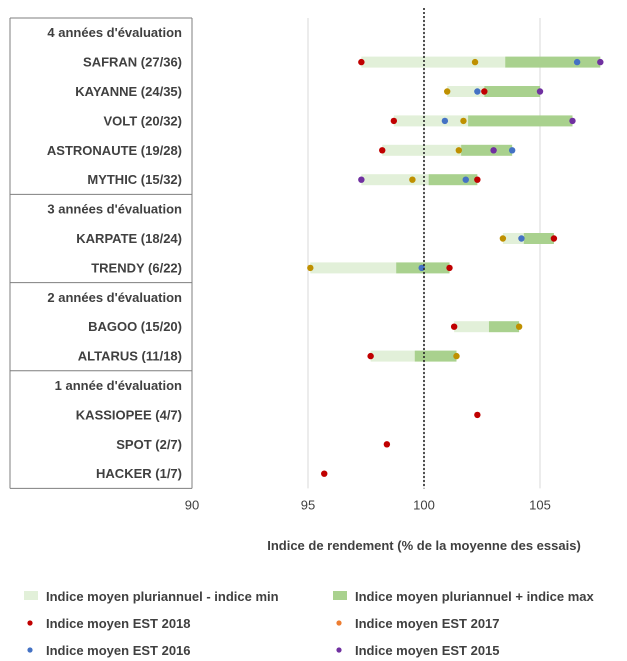 Image resolution: width=627 pixels, height=661 pixels. I want to click on legend-label-band_max: Indice moyen pluriannuel + indice max, so click(475, 596).